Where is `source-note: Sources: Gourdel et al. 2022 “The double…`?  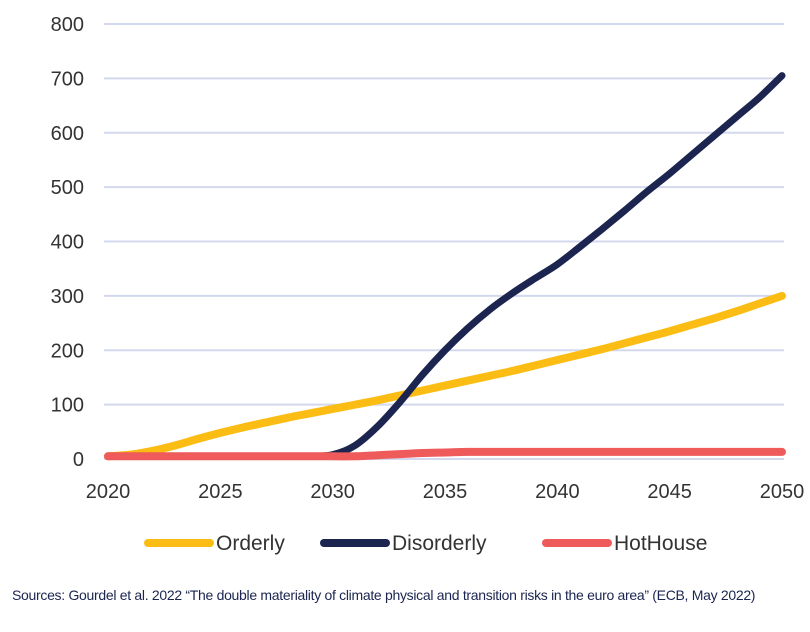
source-note: Sources: Gourdel et al. 2022 “The double… is located at coordinates (384, 595).